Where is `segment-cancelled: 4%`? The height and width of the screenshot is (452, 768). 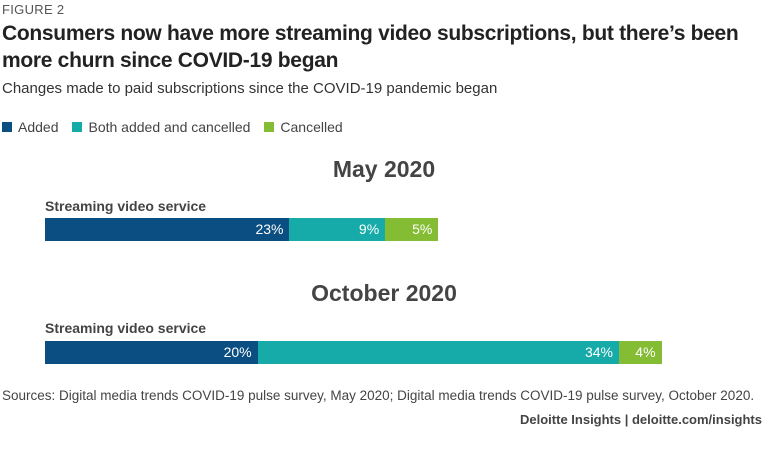
segment-cancelled: 4% is located at coordinates (640, 352).